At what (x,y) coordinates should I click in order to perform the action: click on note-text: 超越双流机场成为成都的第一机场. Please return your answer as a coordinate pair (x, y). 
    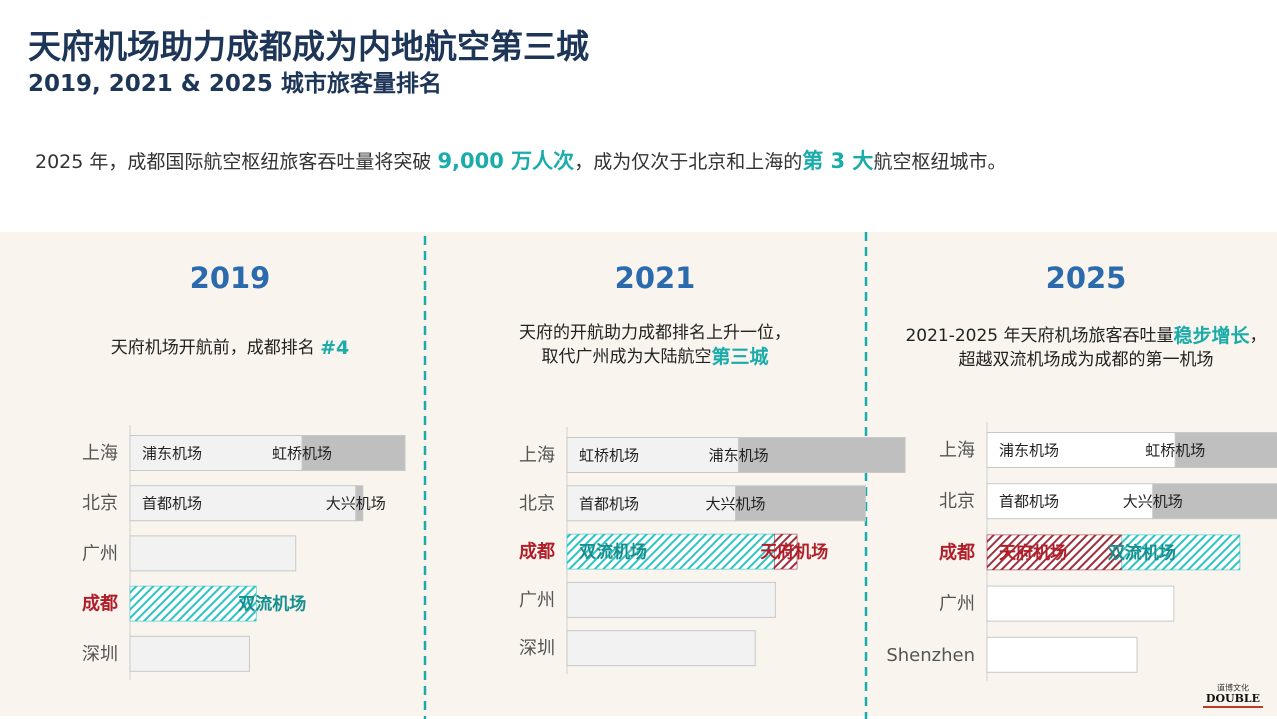
    Looking at the image, I should click on (1086, 360).